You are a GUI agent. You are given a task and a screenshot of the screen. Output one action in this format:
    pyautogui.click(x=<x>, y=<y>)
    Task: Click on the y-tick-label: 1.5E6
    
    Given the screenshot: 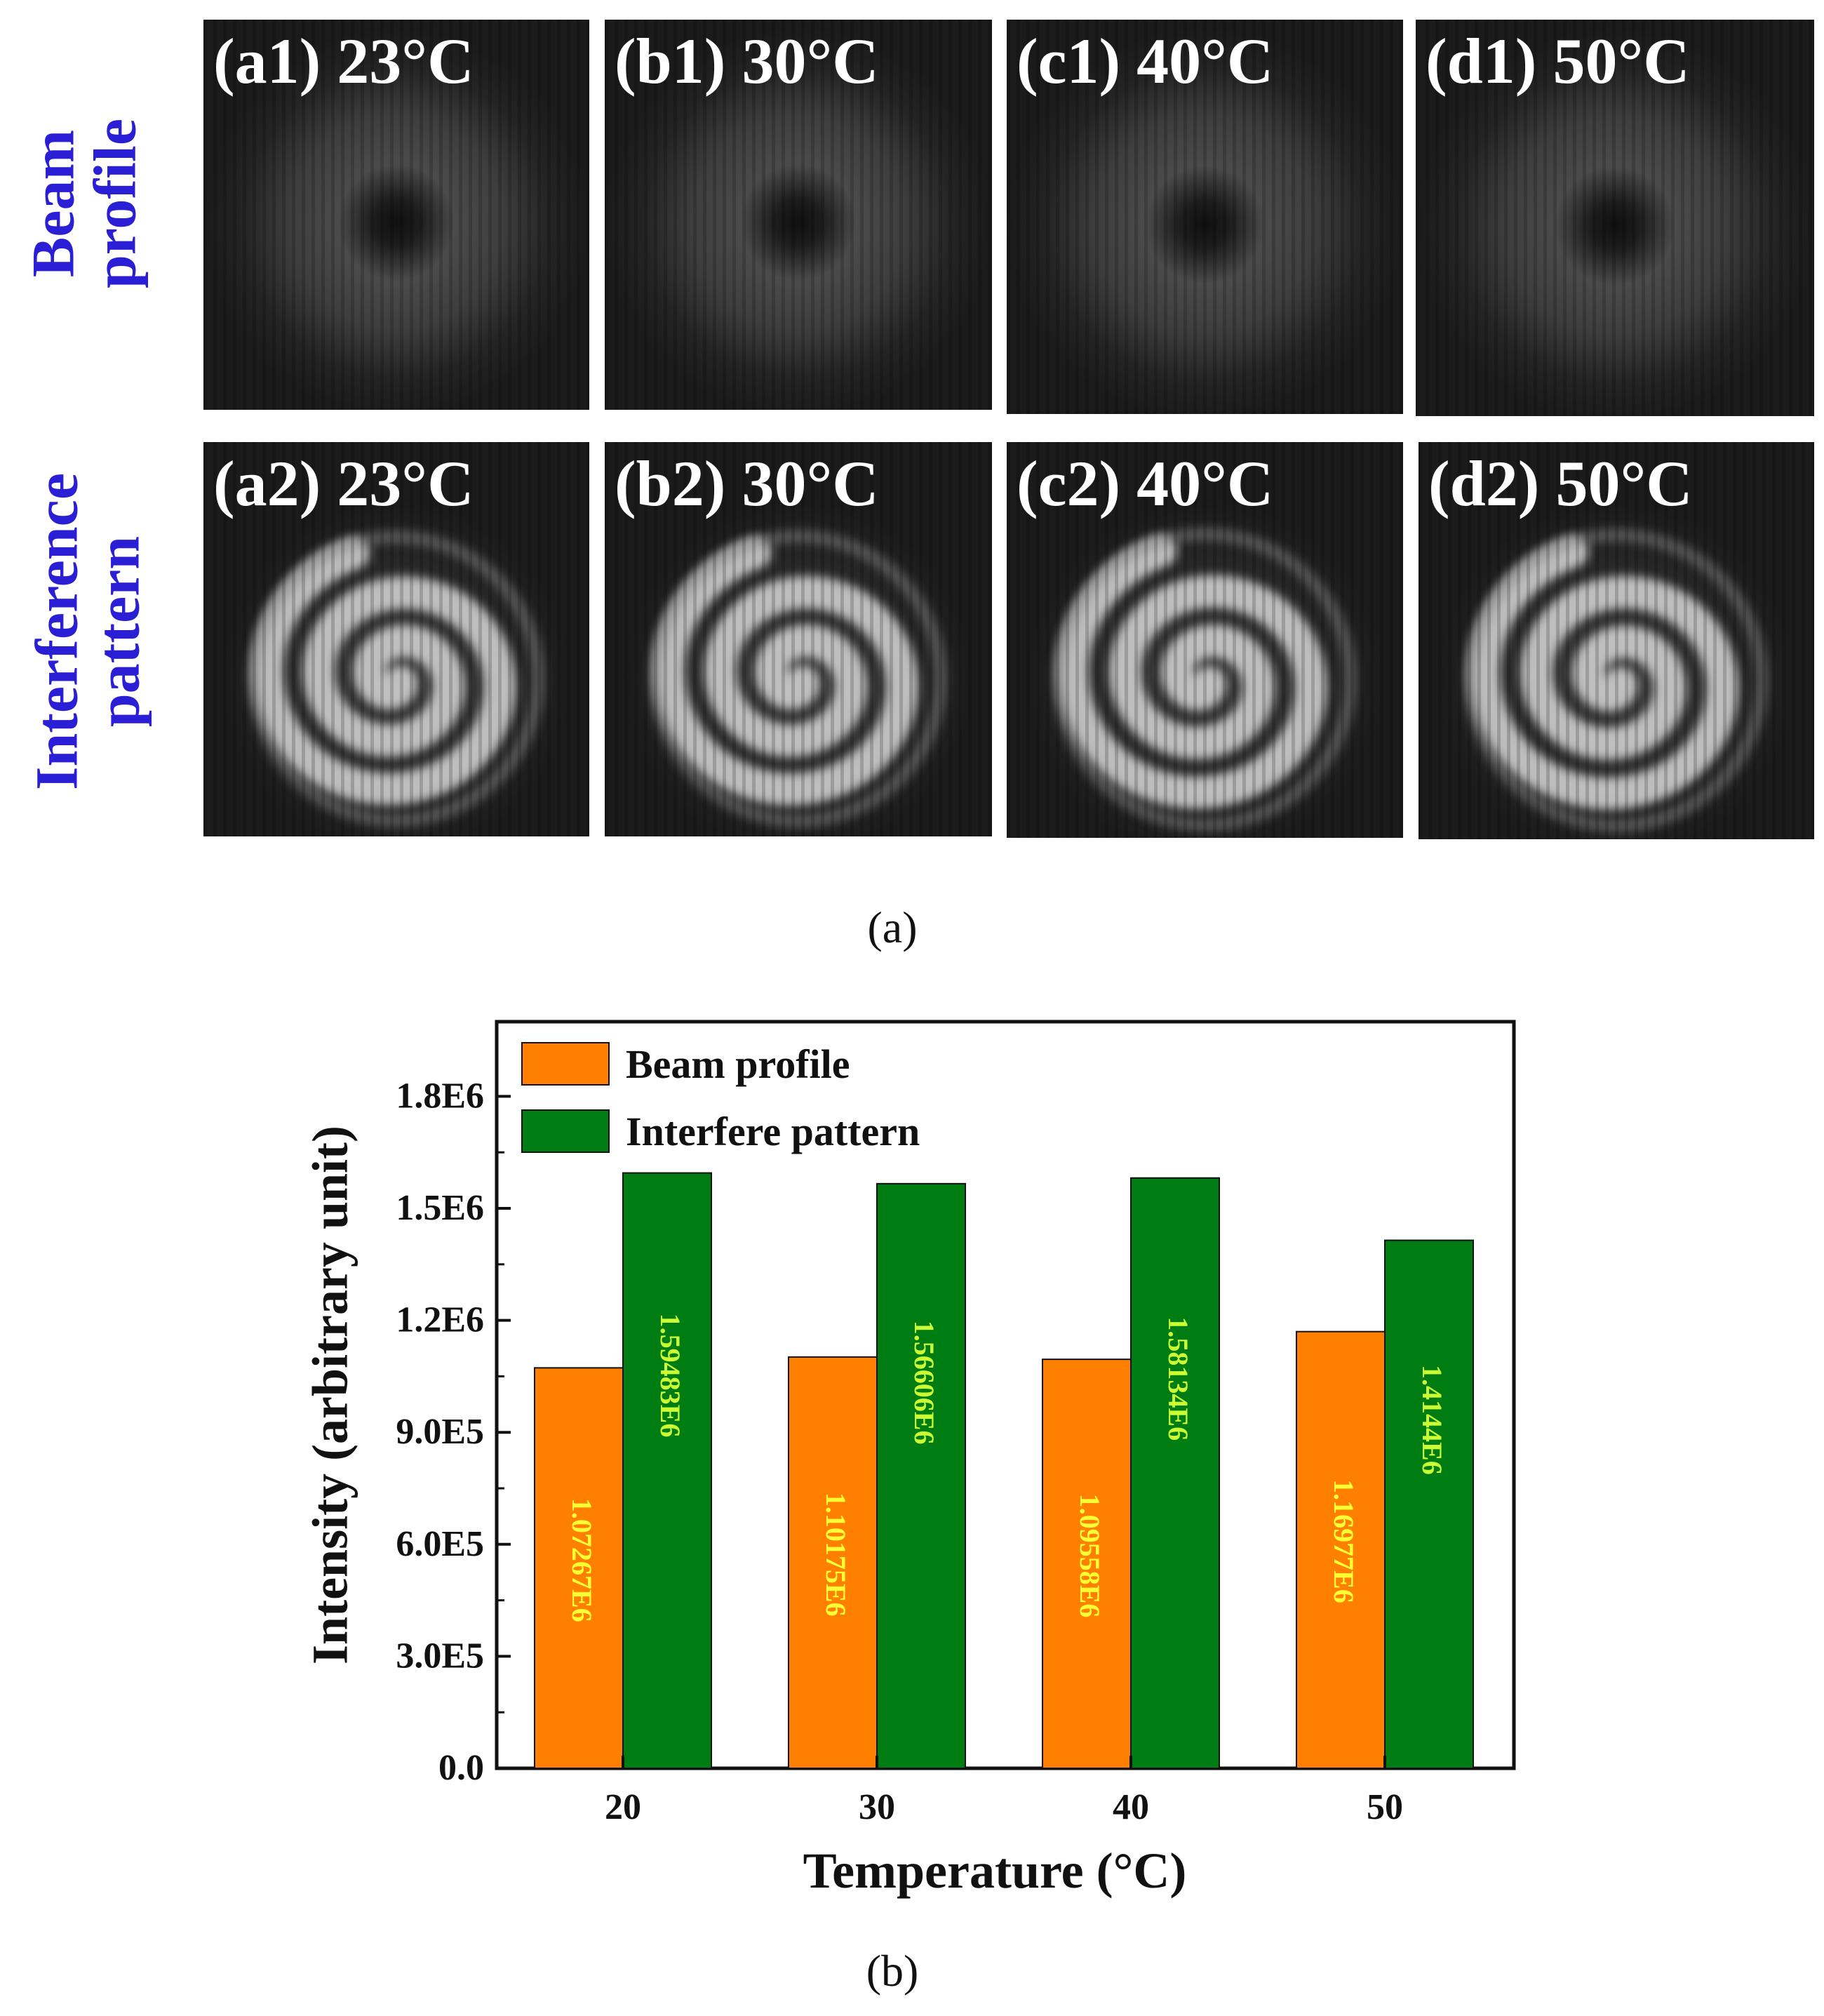 What is the action you would take?
    pyautogui.click(x=440, y=1208)
    